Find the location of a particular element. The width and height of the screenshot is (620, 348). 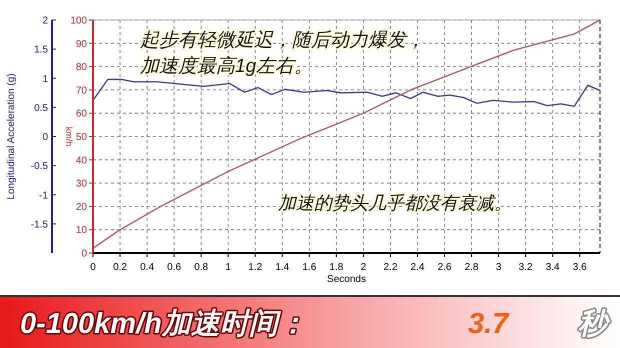

y2-tick-label: 100 is located at coordinates (79, 21).